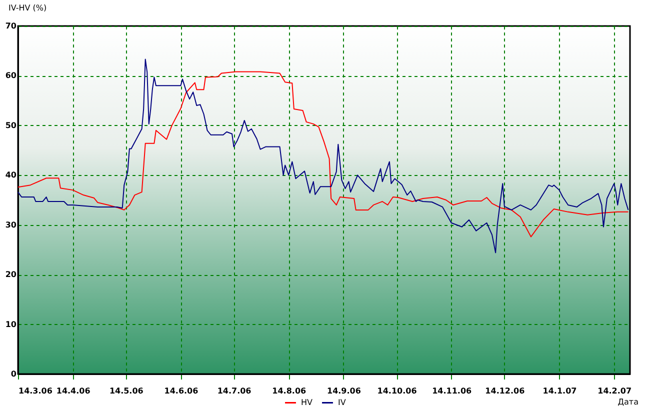  Describe the element at coordinates (73, 391) in the screenshot. I see `x-tick-label: 14.4.06` at that location.